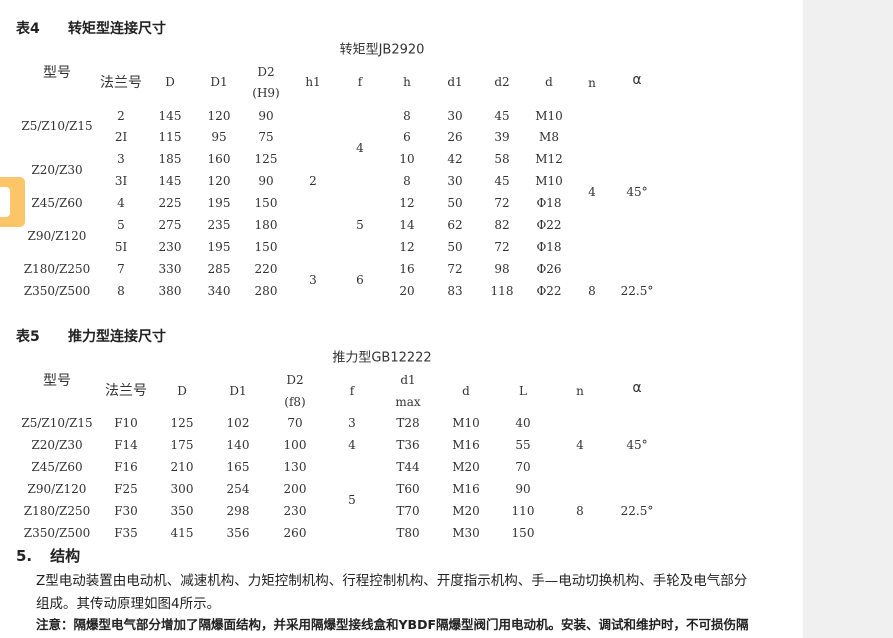  Describe the element at coordinates (219, 225) in the screenshot. I see `table-cell: 235` at that location.